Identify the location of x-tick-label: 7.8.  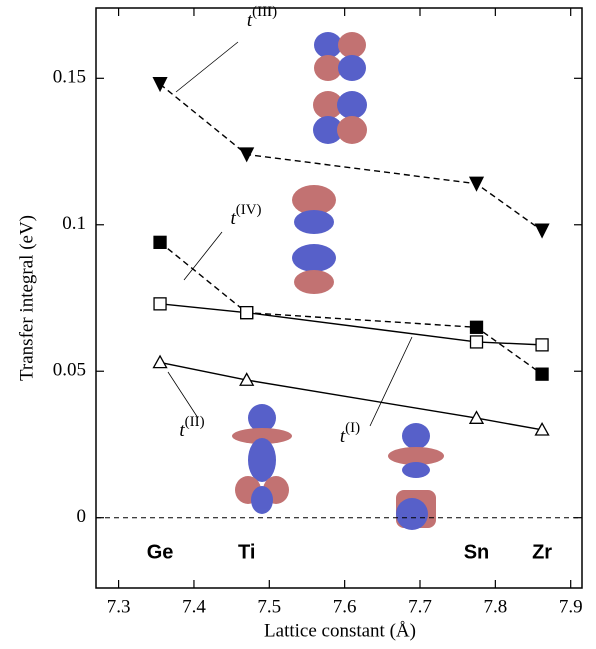
(495, 606).